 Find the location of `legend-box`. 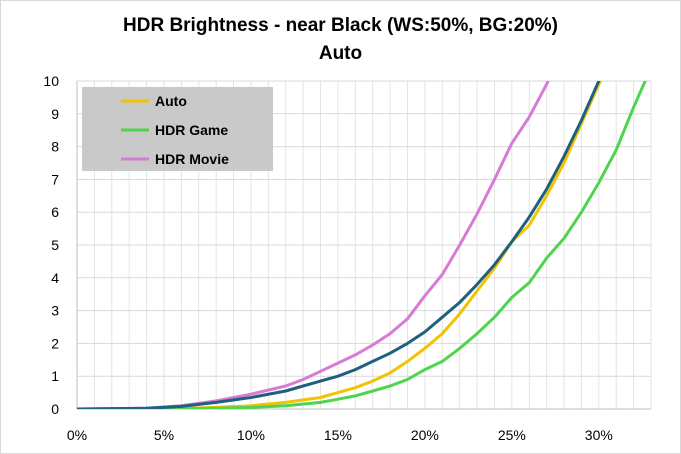

legend-box is located at coordinates (177, 129).